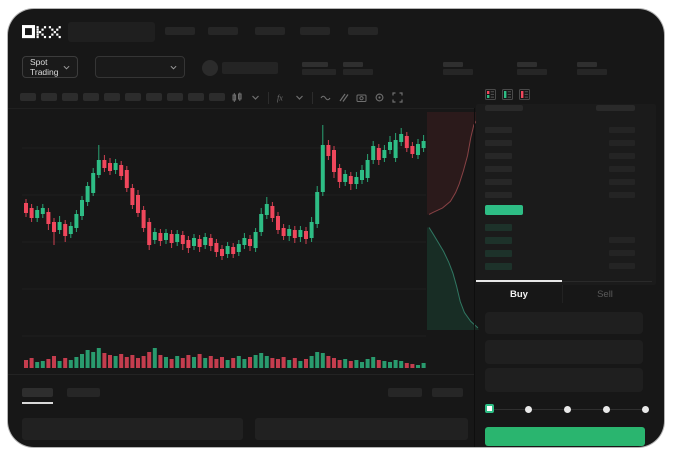  I want to click on orderbook-header-price, so click(504, 108).